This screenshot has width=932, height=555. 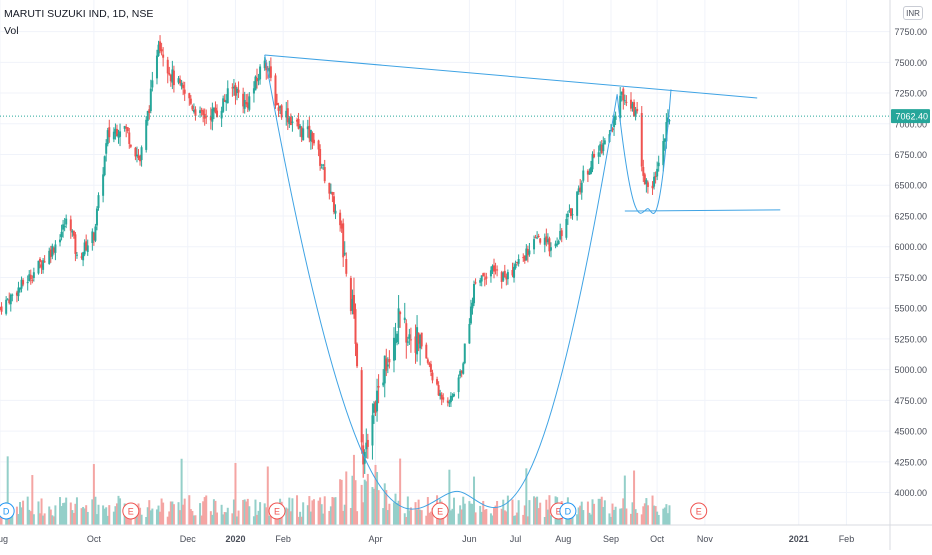 I want to click on last-price-badge, so click(x=910, y=116).